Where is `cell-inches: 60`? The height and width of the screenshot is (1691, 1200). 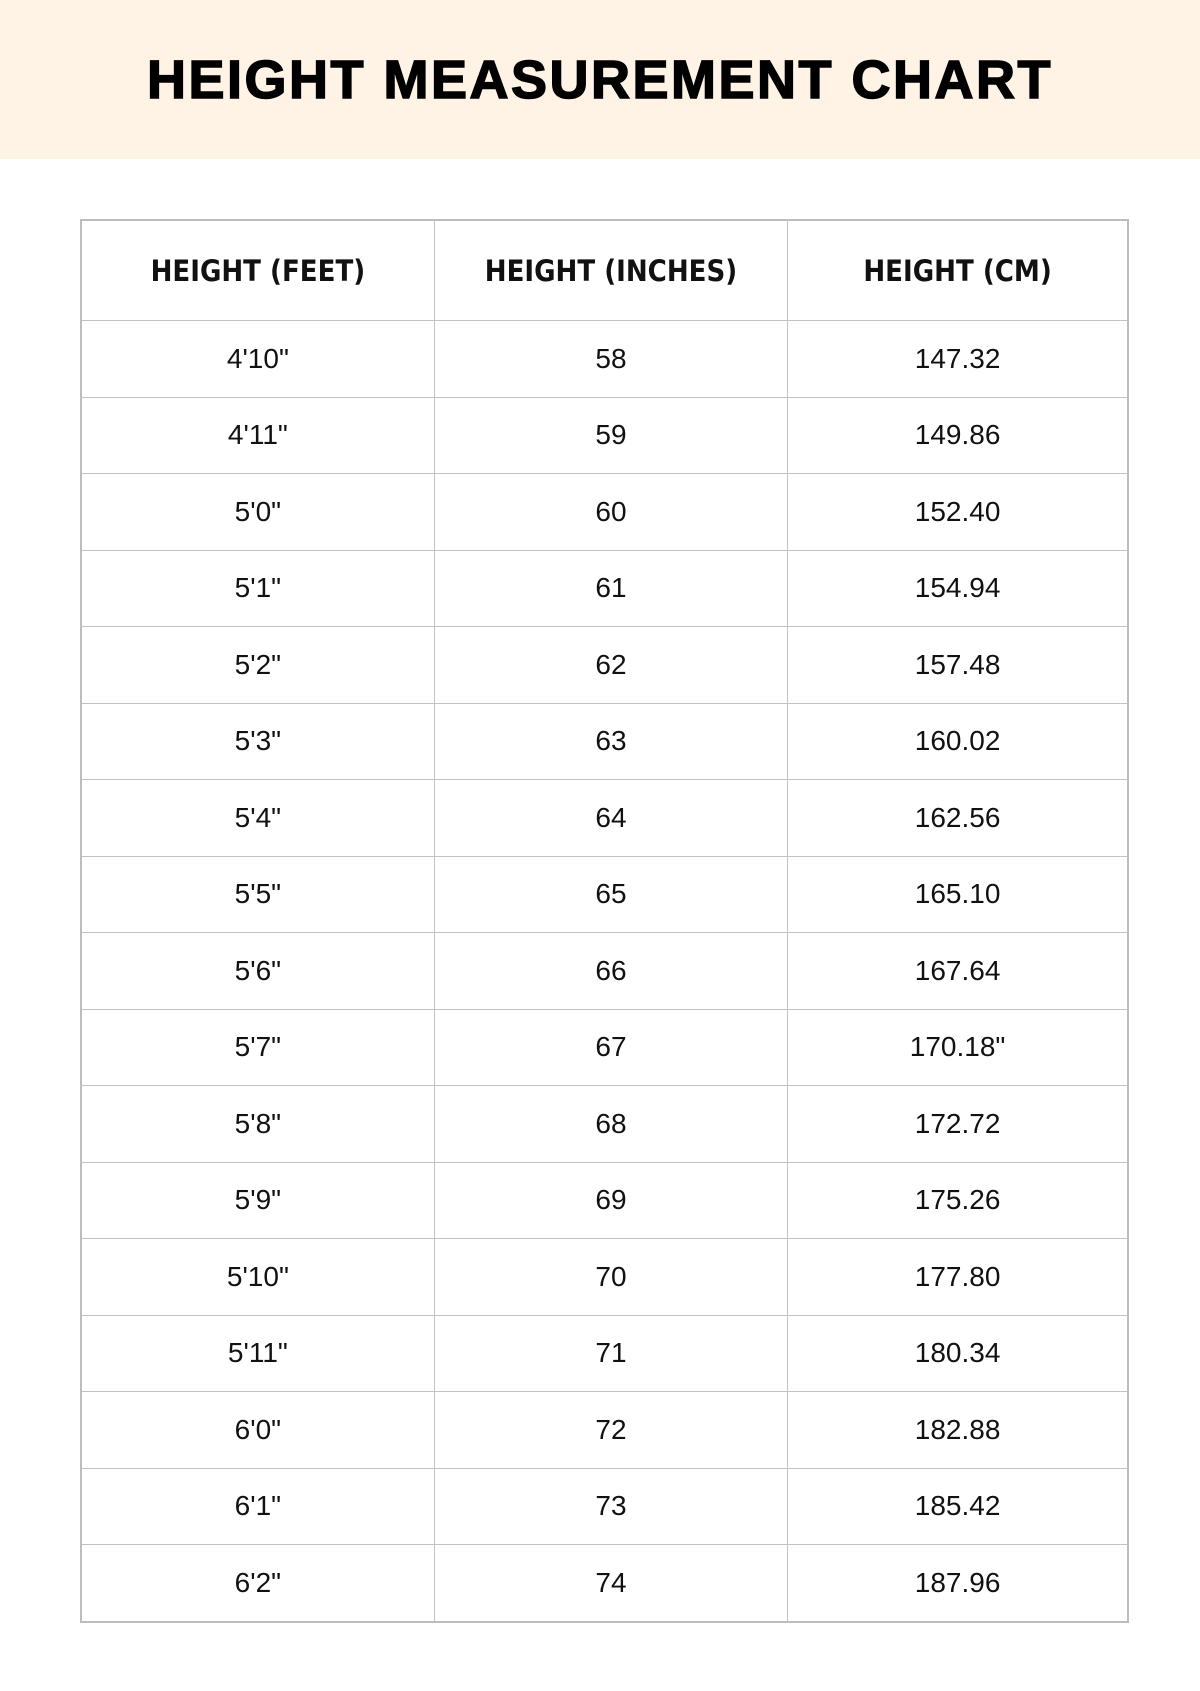 cell-inches: 60 is located at coordinates (611, 512).